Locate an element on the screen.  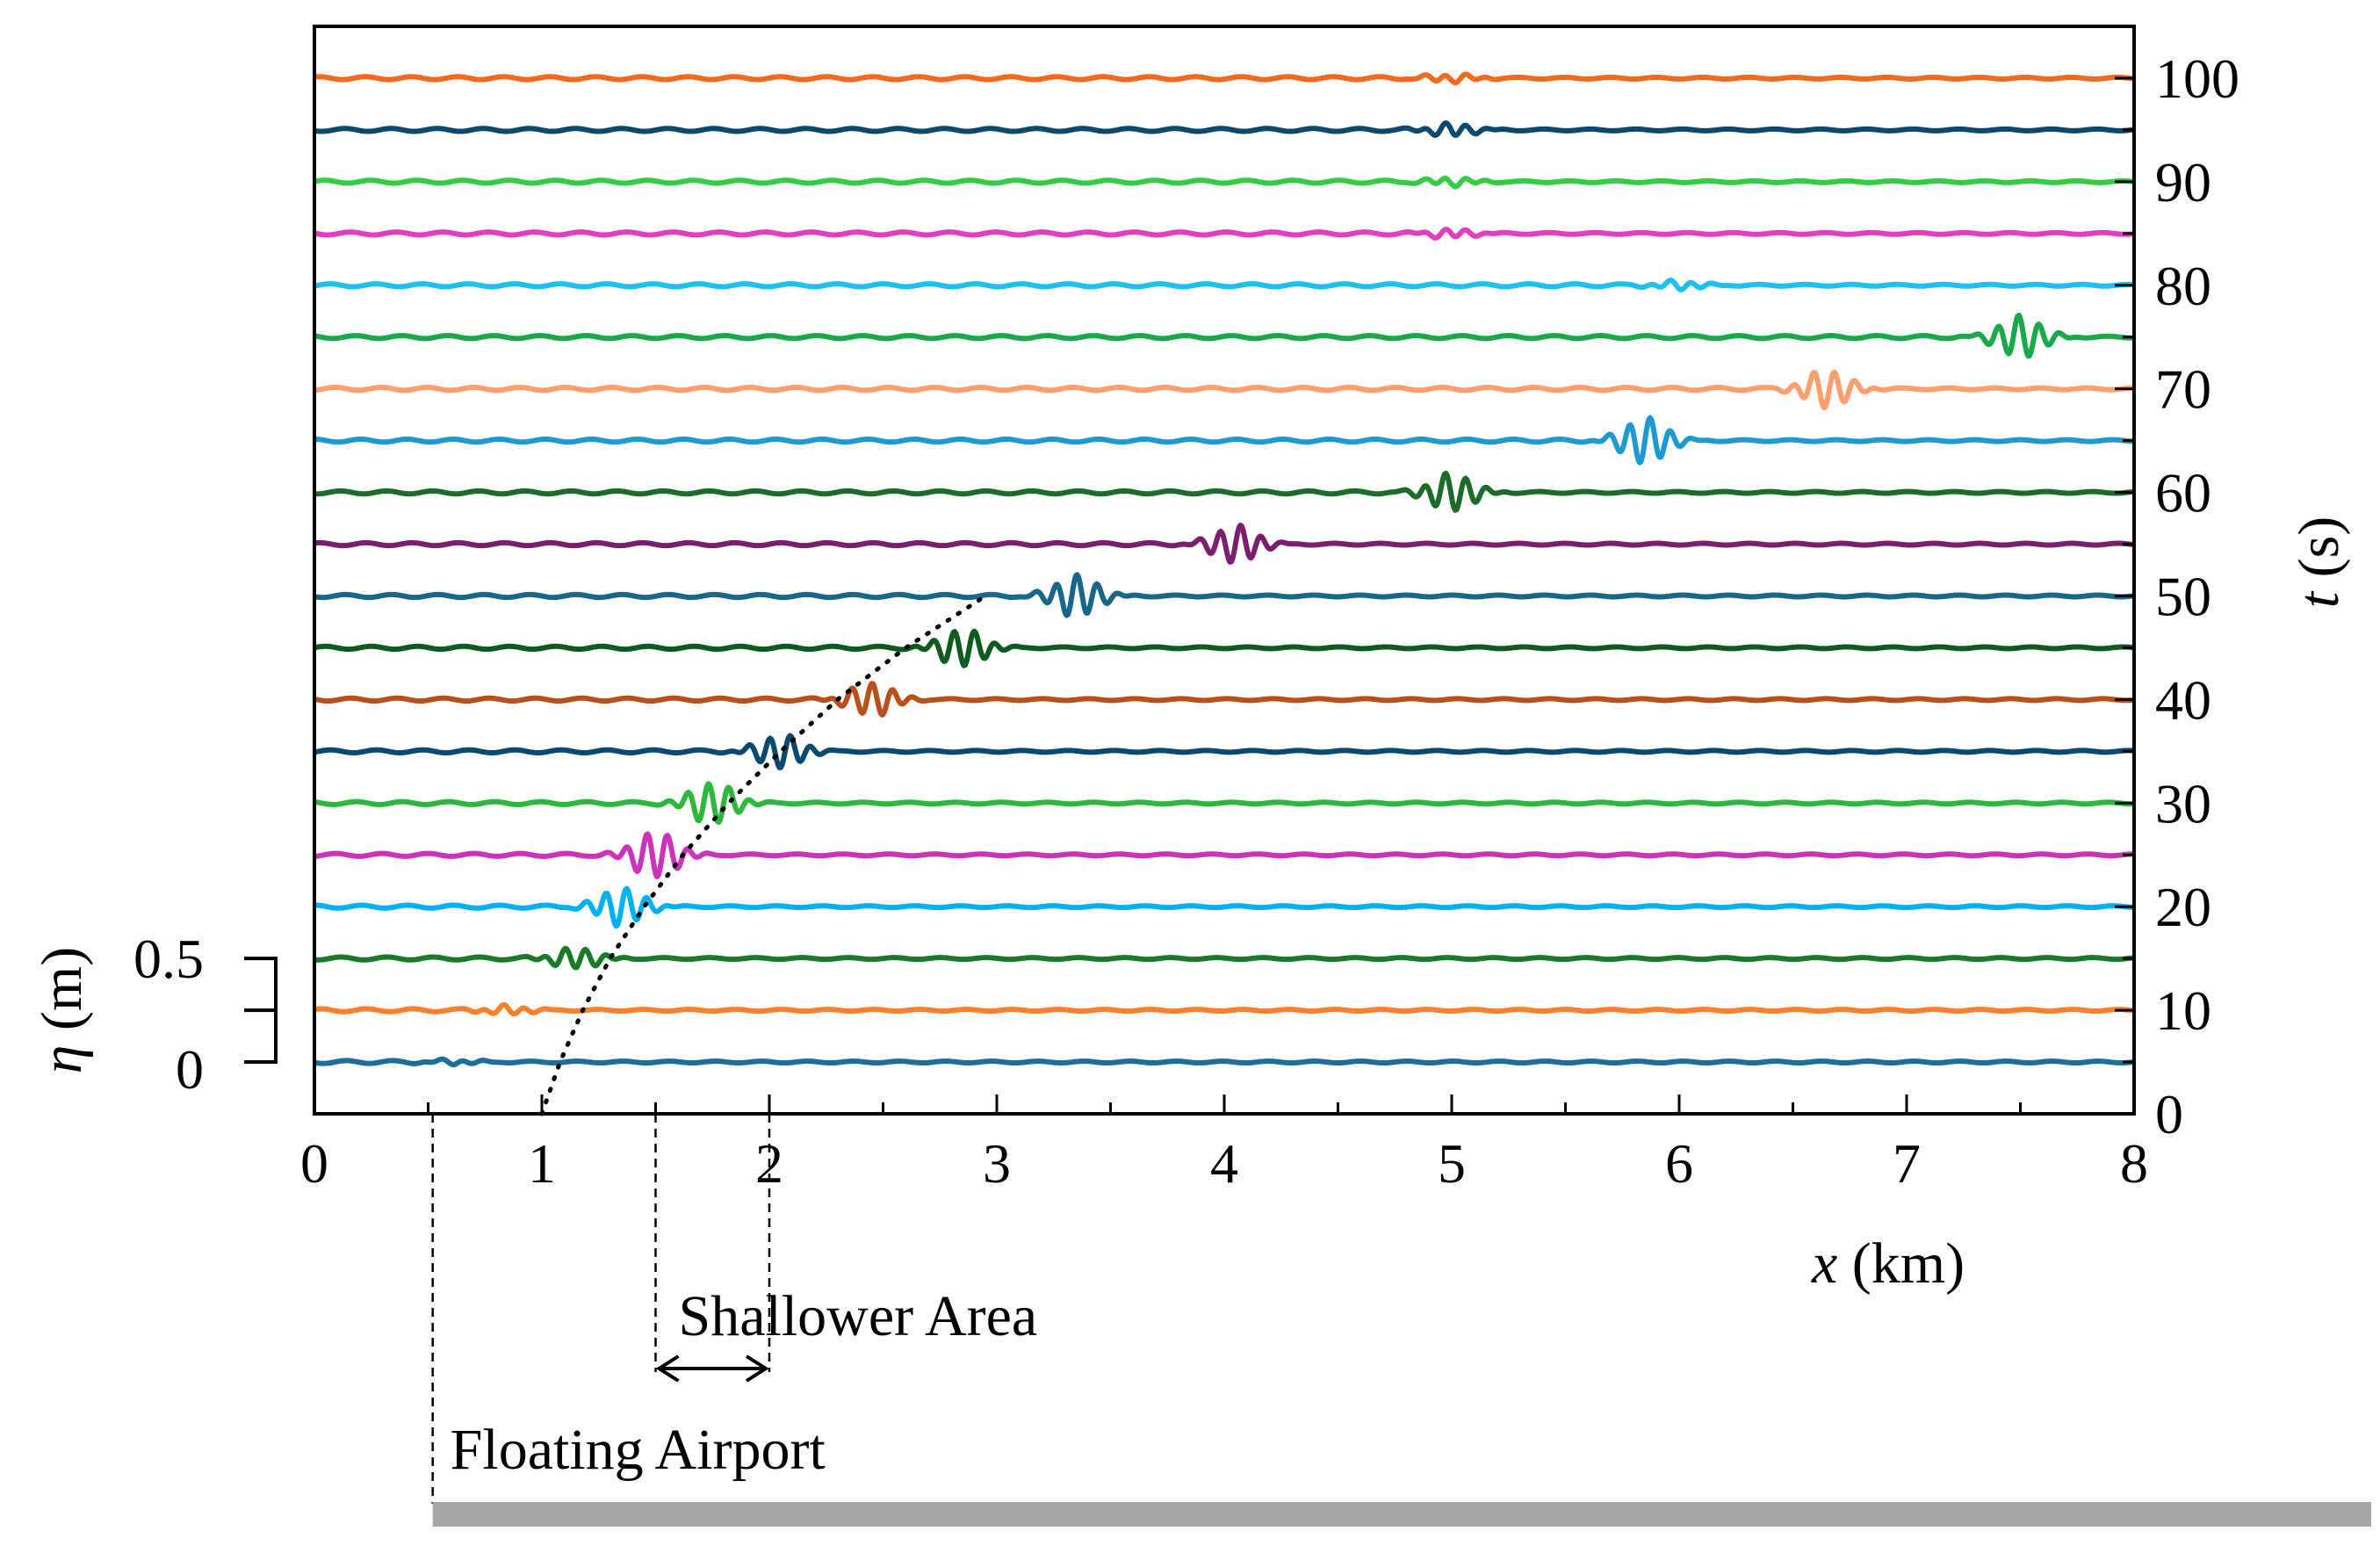
x-tick-label: 0 is located at coordinates (314, 1163).